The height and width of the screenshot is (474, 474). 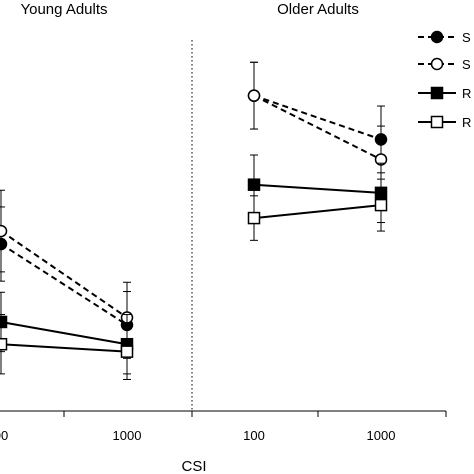 I want to click on panel-title-young: Young Adults, so click(x=63, y=9).